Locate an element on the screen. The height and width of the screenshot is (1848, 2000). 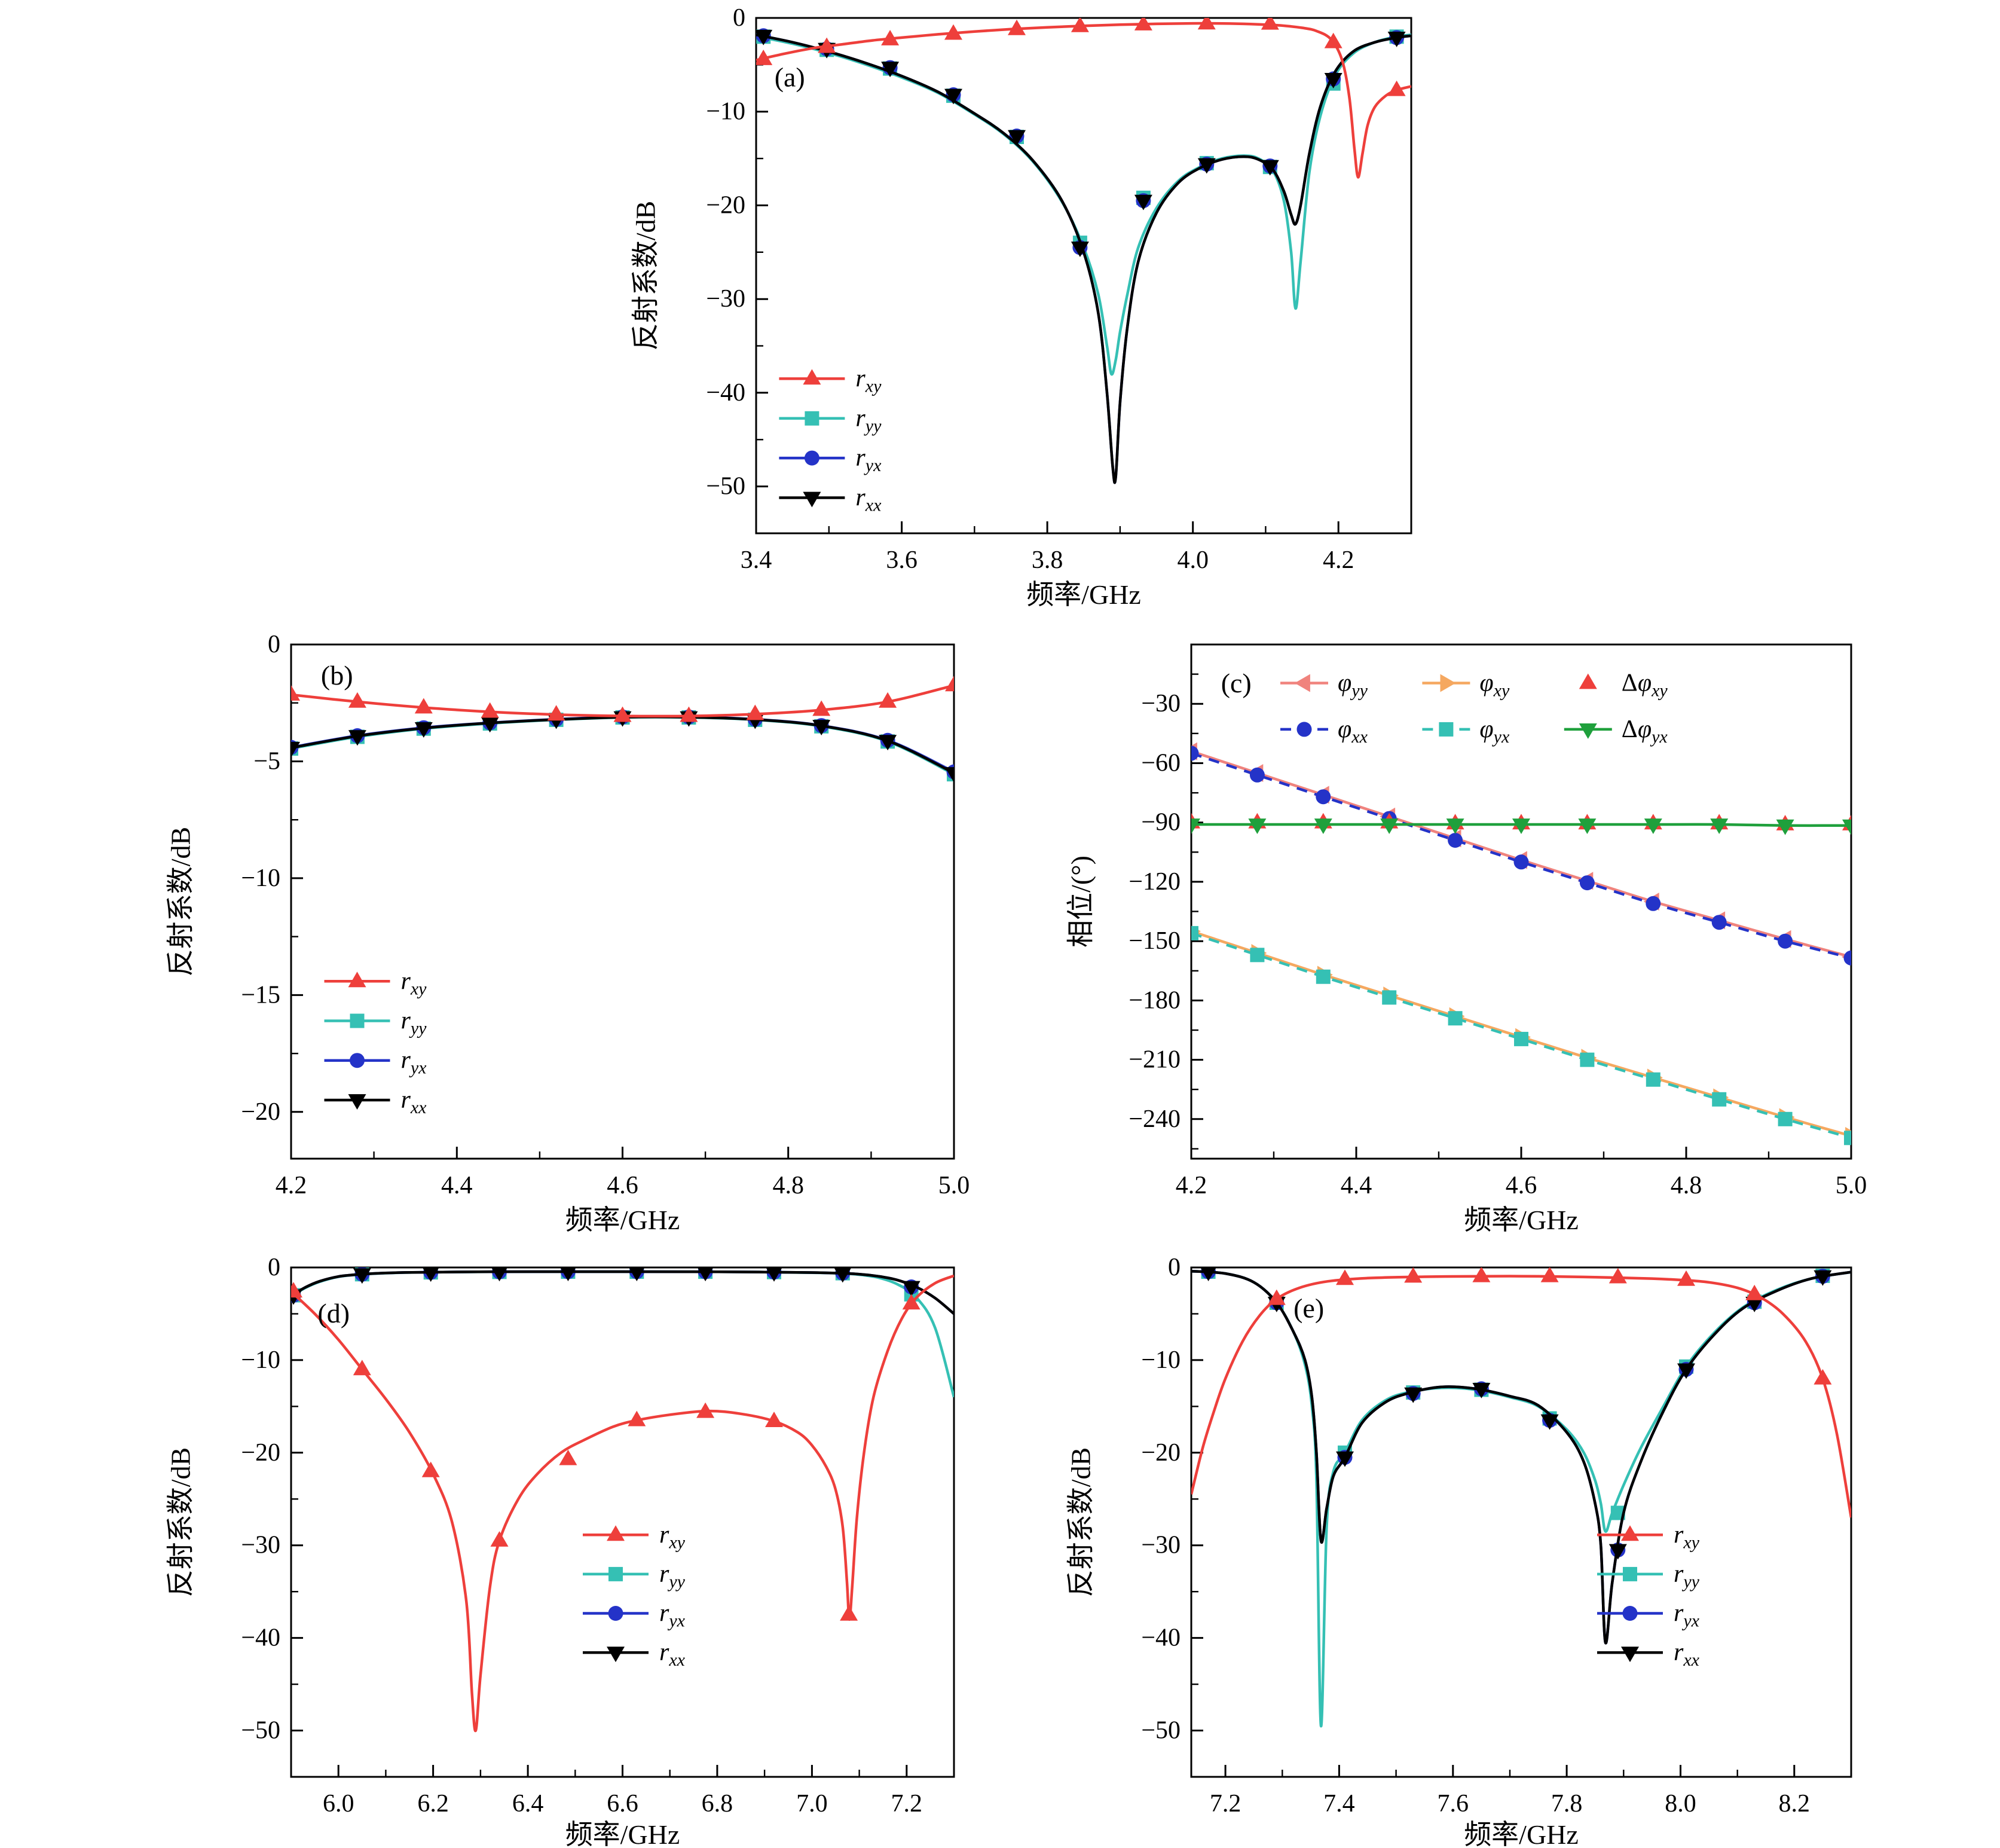
panel-c-series is located at coordinates (1521, 944).